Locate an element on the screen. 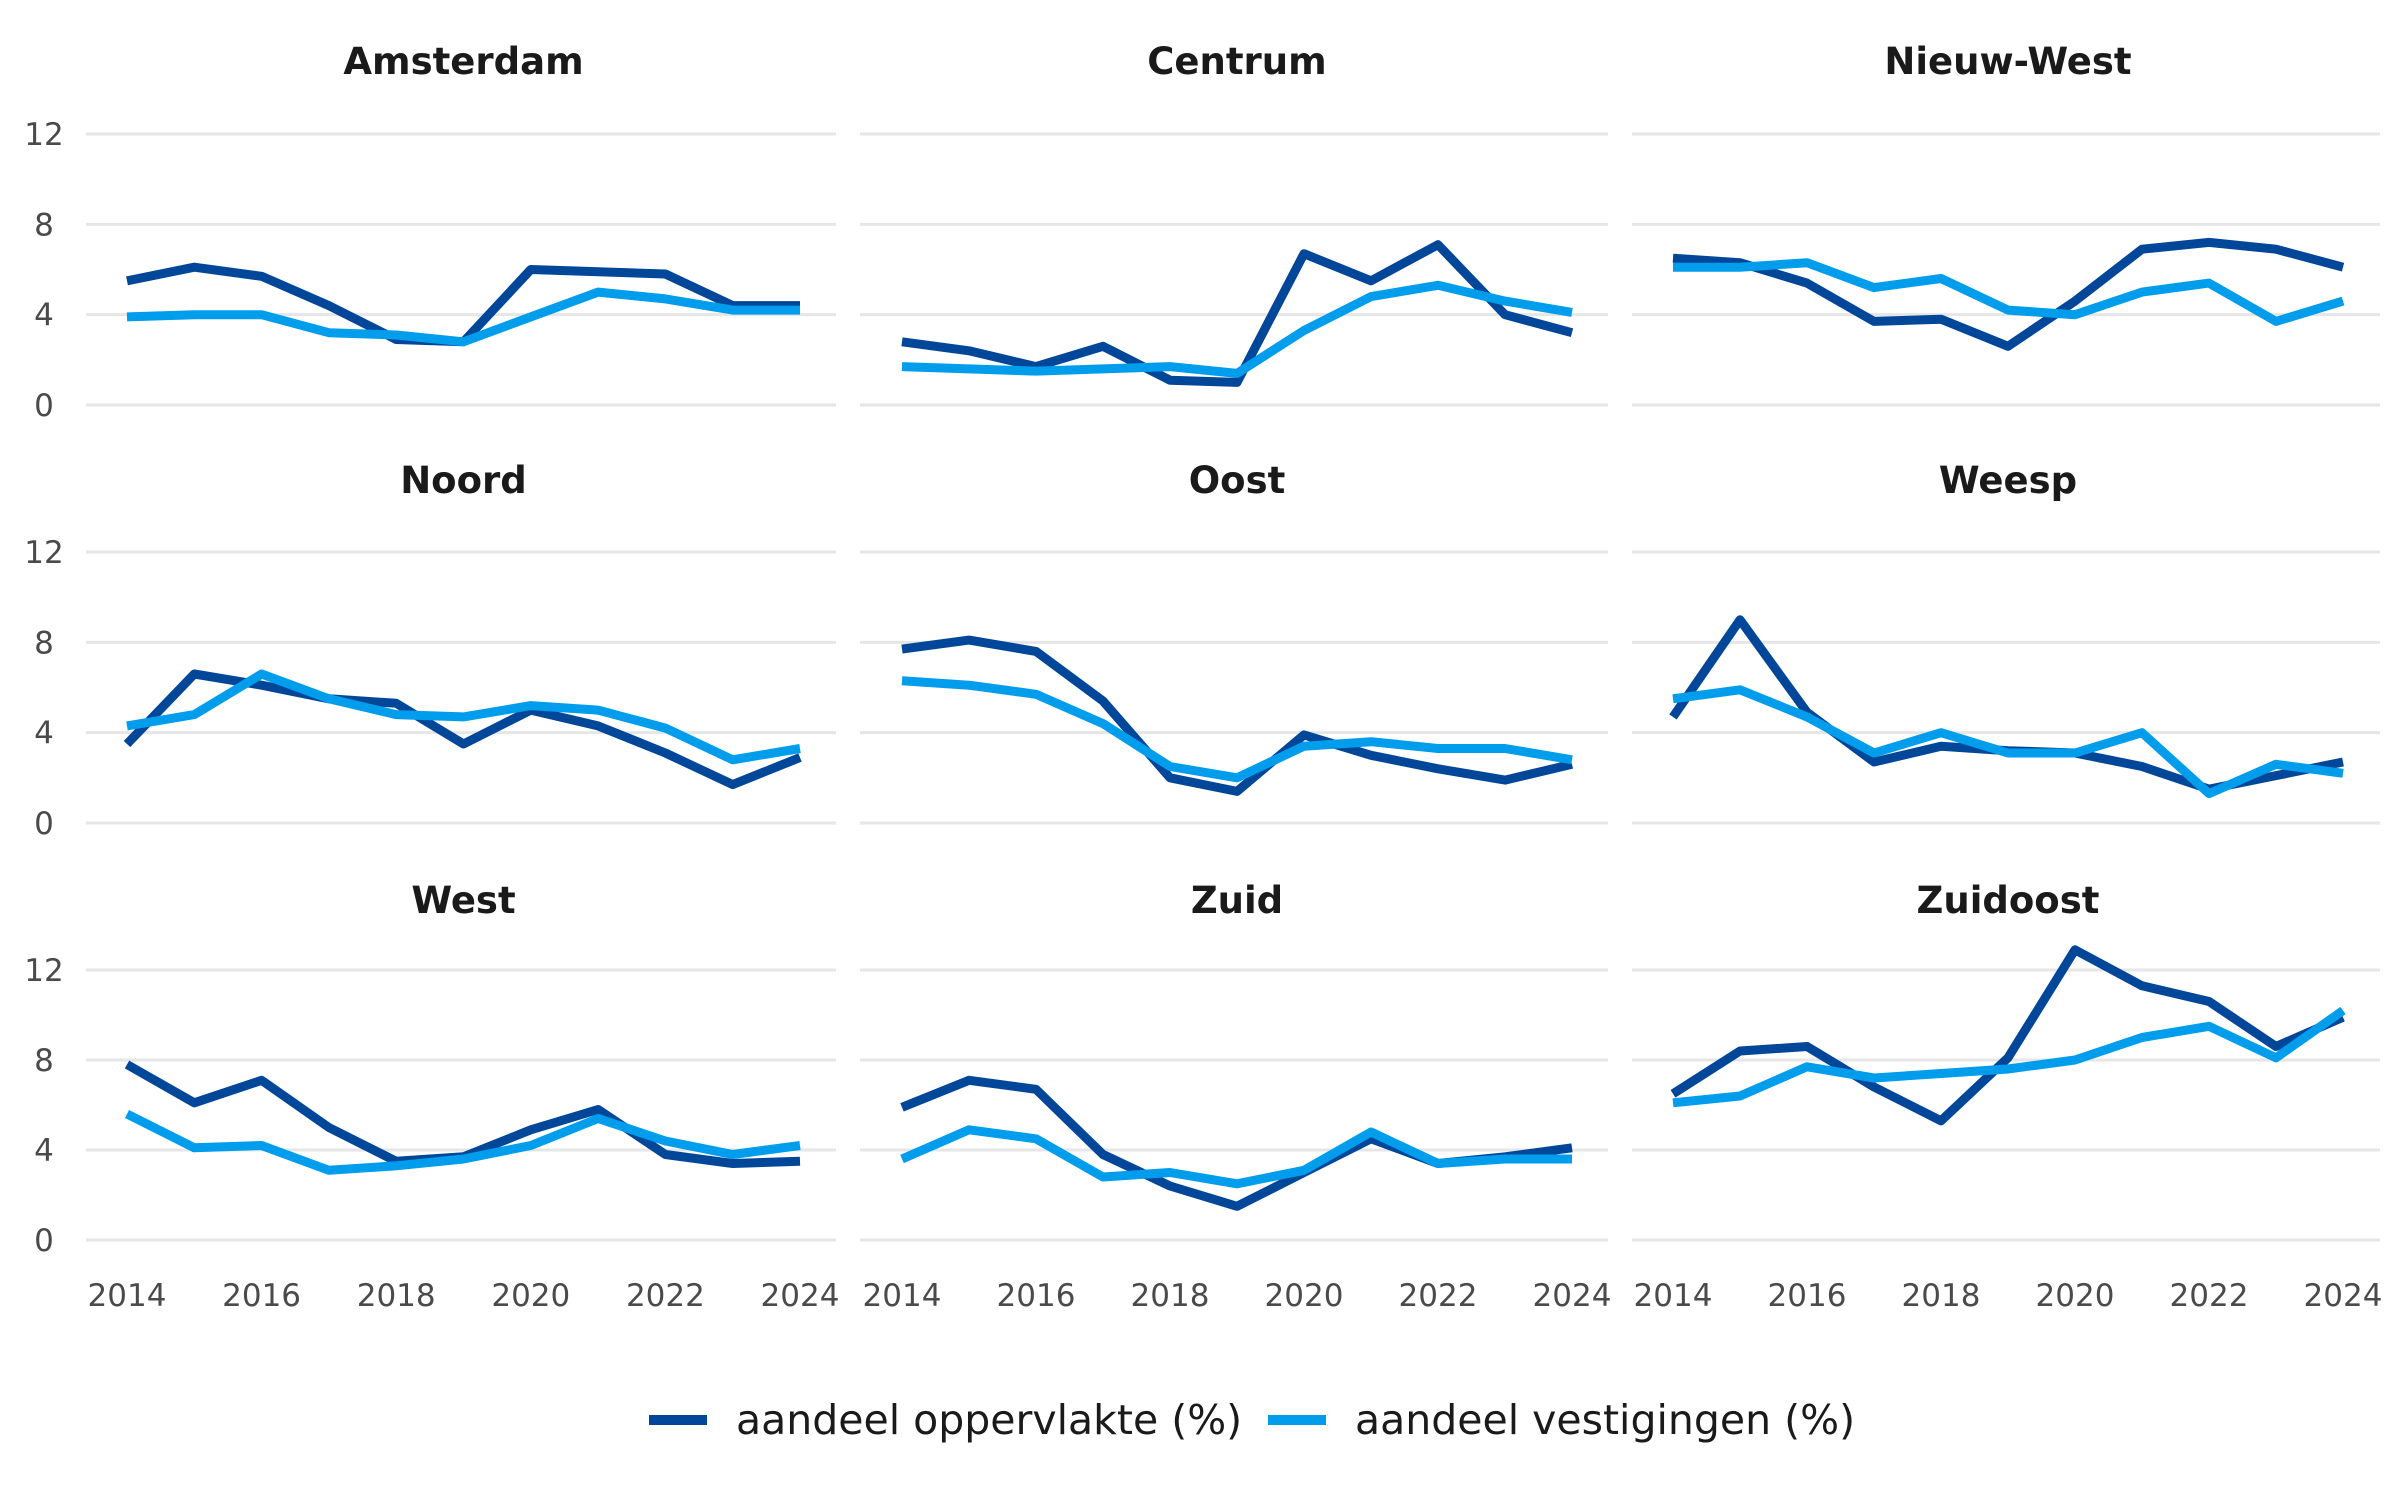 The height and width of the screenshot is (1500, 2400). panel-zuidoost: Zuidoost 2014 2016 2018 2020 2022 2024 is located at coordinates (2007, 1096).